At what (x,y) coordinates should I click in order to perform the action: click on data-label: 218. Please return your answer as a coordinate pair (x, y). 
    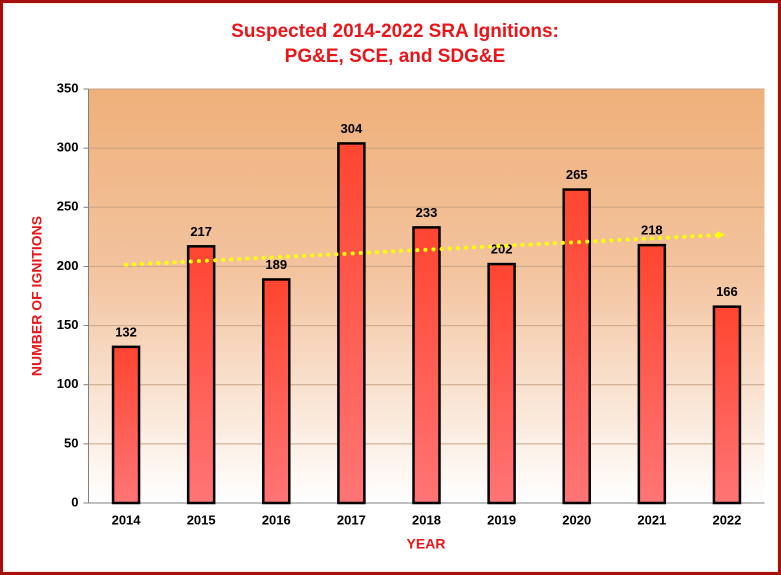
    Looking at the image, I should click on (652, 230).